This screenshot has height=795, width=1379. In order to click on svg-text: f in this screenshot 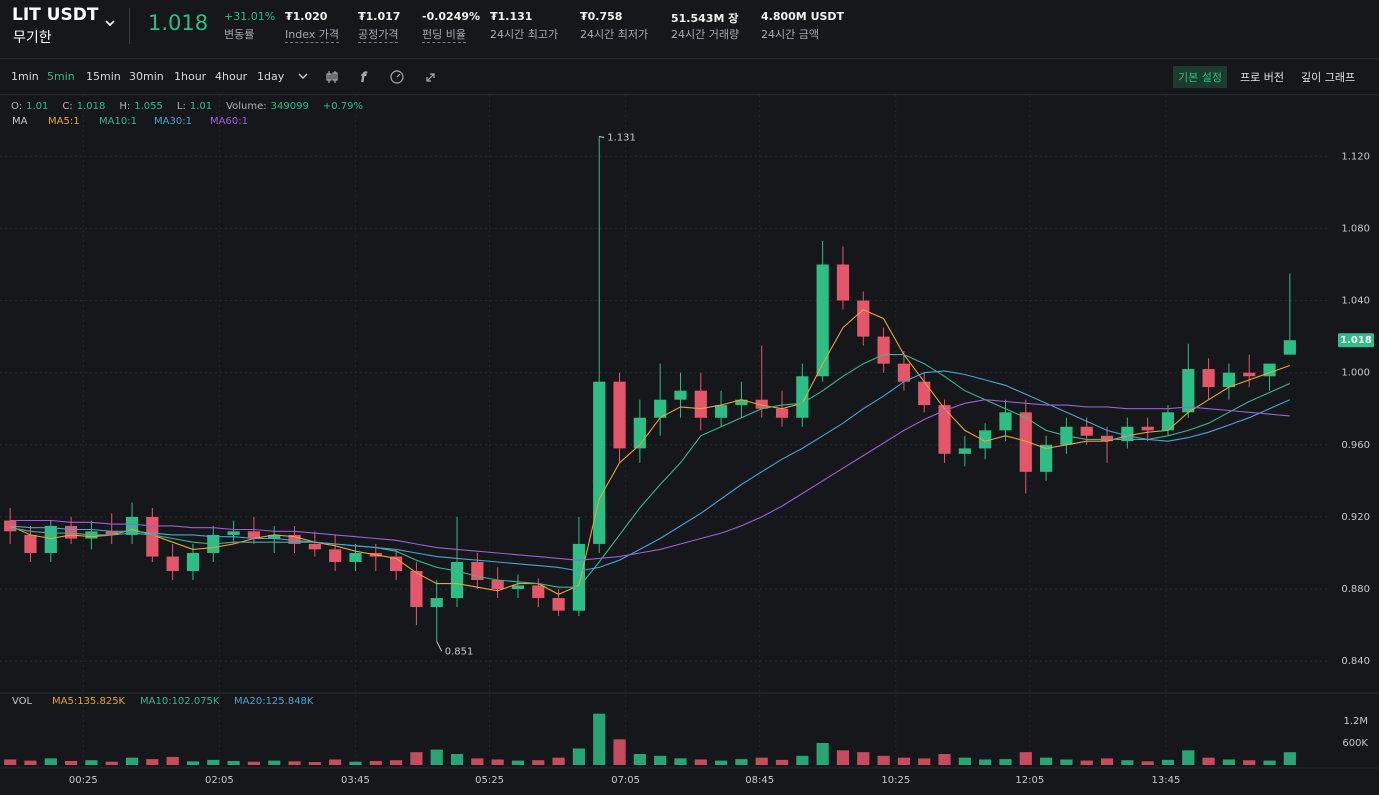, I will do `click(364, 78)`.